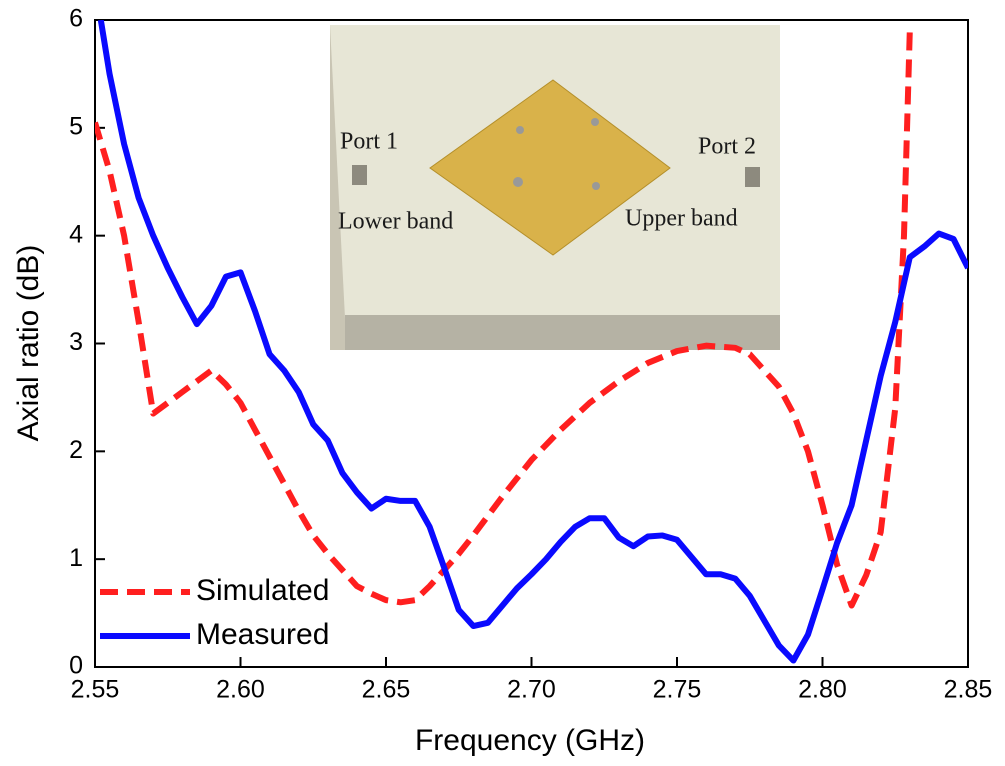 Image resolution: width=1005 pixels, height=766 pixels. I want to click on legend-label: Measured, so click(262, 634).